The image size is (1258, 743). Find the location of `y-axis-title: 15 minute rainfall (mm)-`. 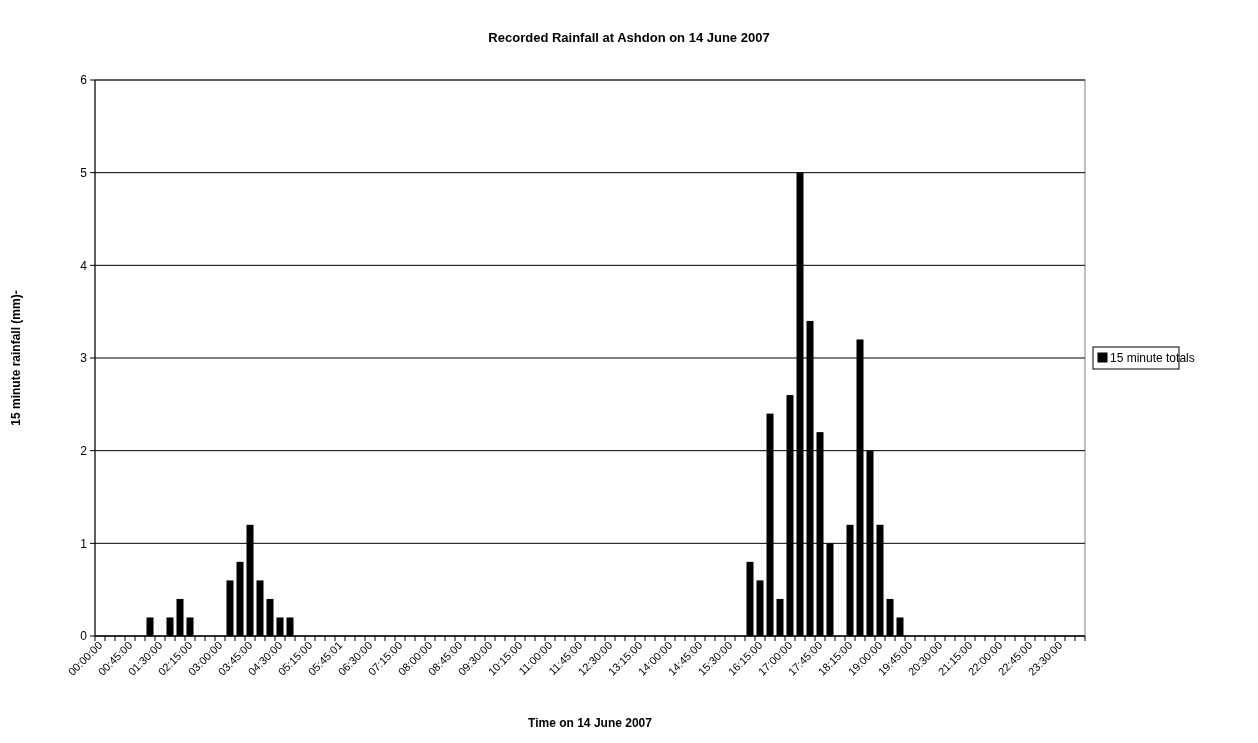

y-axis-title: 15 minute rainfall (mm)- is located at coordinates (16, 358).